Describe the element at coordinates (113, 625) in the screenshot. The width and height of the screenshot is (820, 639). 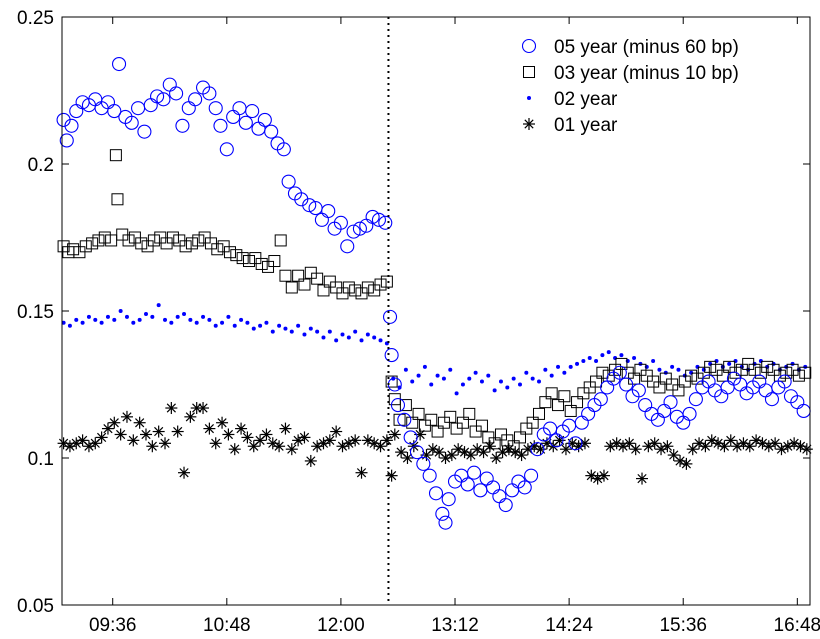
I see `x-tick-label: 09:36` at that location.